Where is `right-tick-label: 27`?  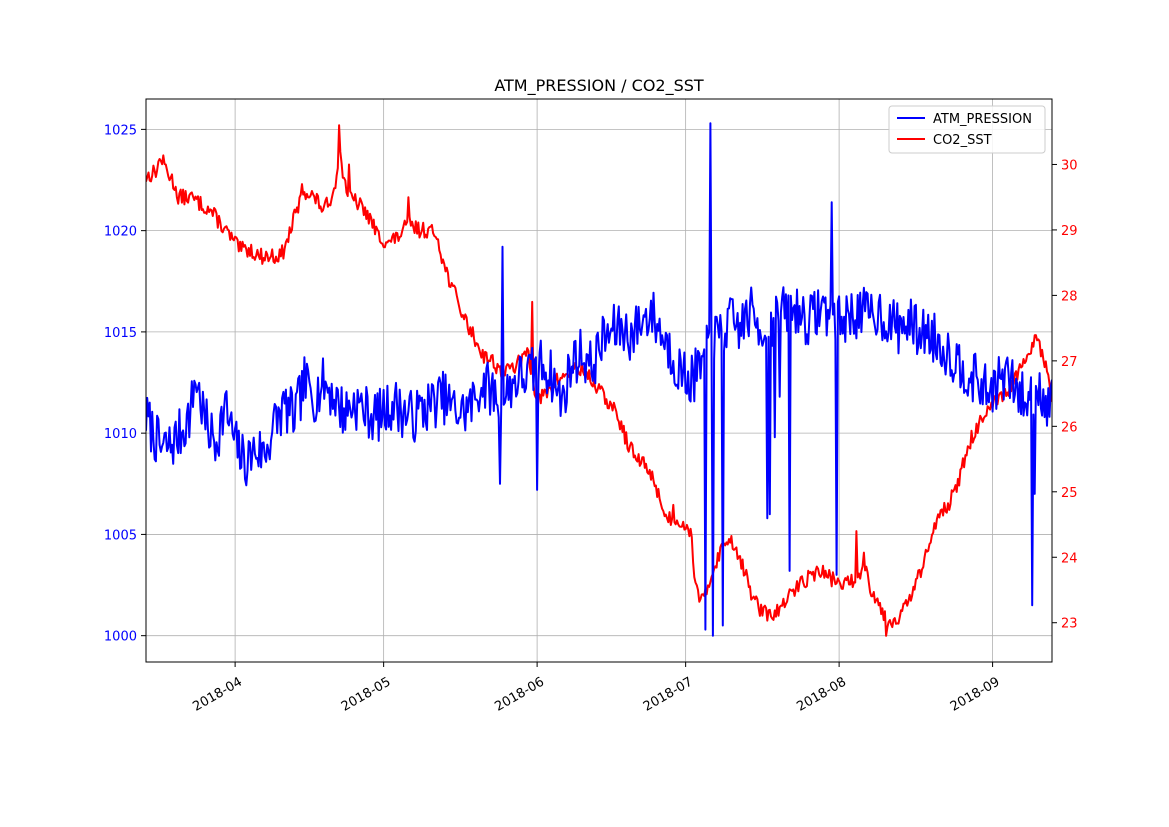
right-tick-label: 27 is located at coordinates (1069, 362).